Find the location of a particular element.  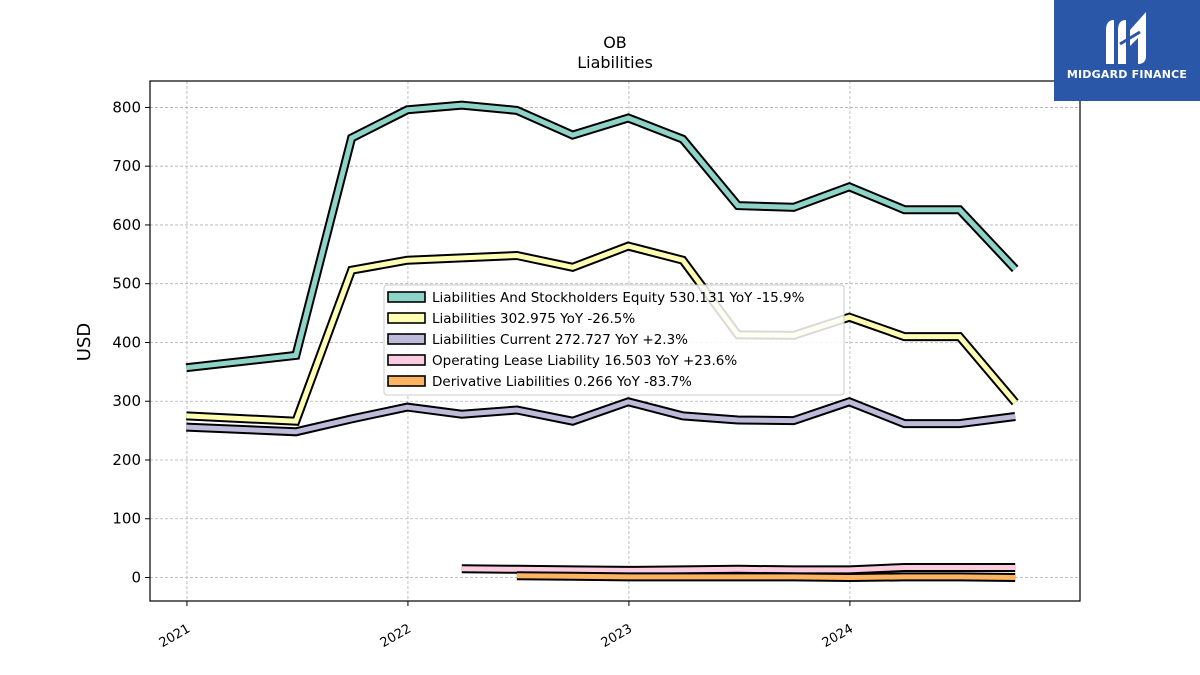

x-tick-label: 2021 is located at coordinates (175, 636).